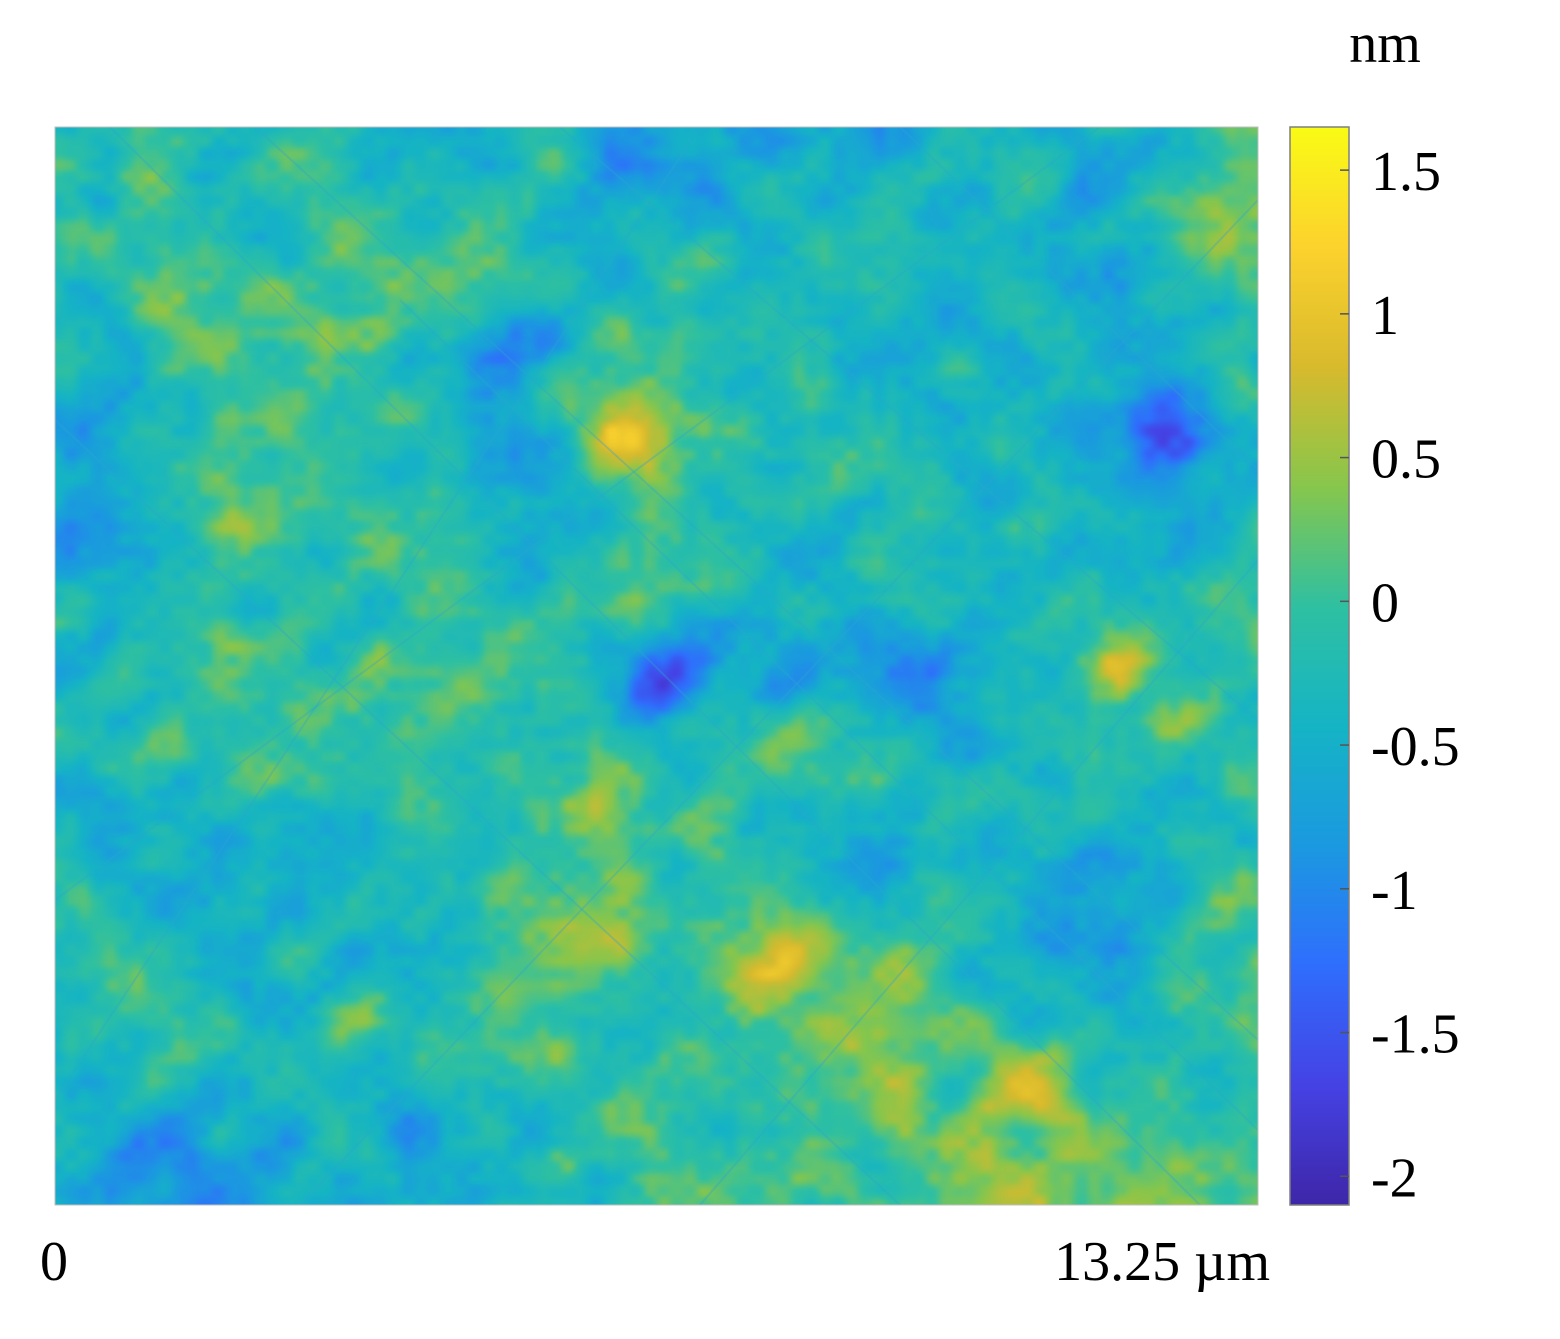  Describe the element at coordinates (54, 1262) in the screenshot. I see `x-axis-start-label: 0` at that location.